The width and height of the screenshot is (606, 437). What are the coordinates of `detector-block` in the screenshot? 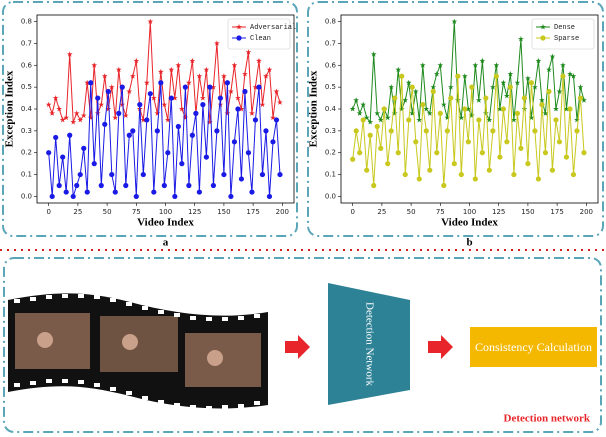 It's located at (369, 344).